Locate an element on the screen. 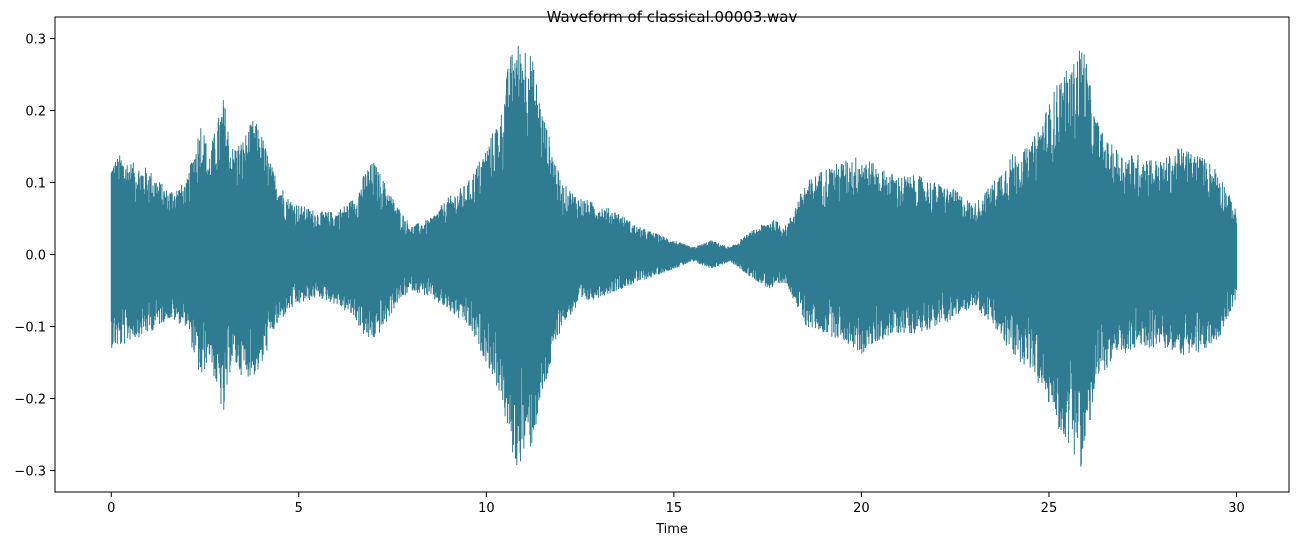  x-axis-ticks: 0 5 10 15 20 25 30 is located at coordinates (676, 504).